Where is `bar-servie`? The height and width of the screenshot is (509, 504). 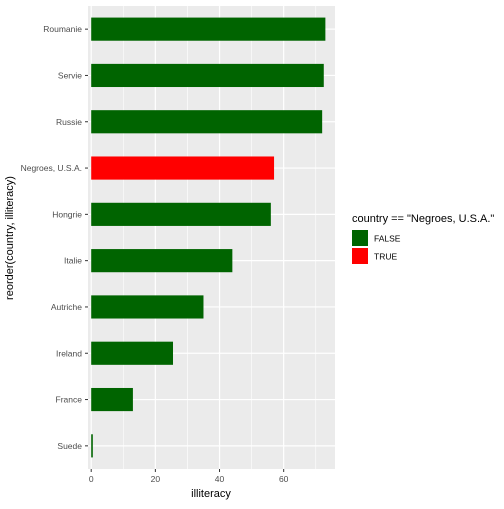 bar-servie is located at coordinates (207, 75).